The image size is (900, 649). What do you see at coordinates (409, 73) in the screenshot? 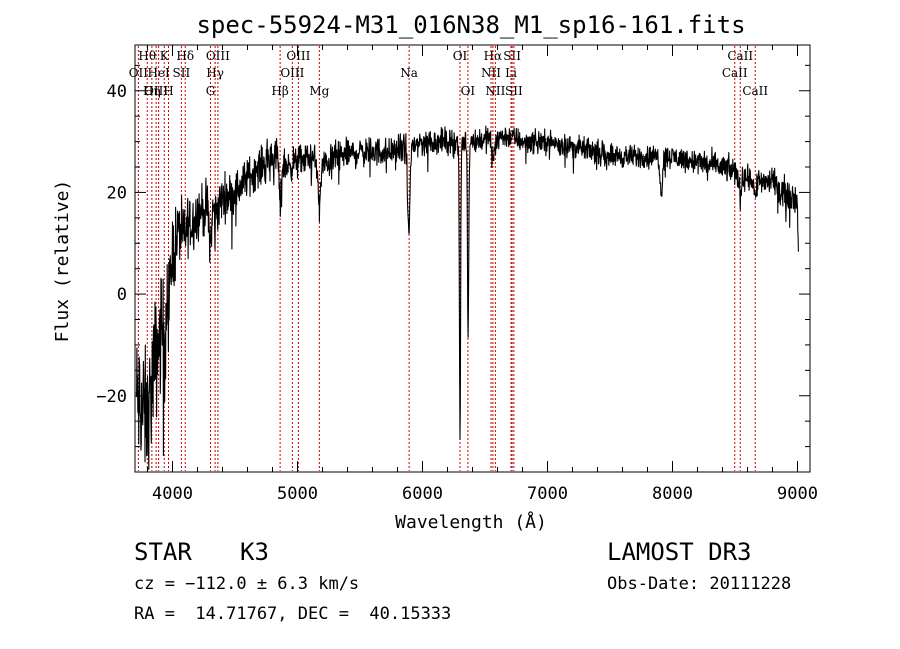
I see `spectral-line-label: Na` at bounding box center [409, 73].